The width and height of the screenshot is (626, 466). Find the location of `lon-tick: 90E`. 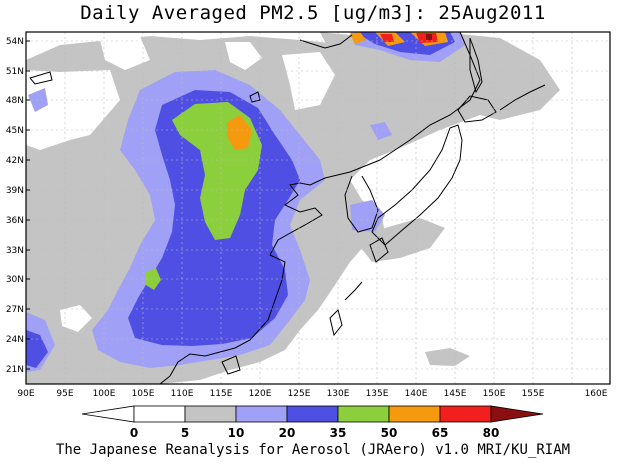

lon-tick: 90E is located at coordinates (25, 394).